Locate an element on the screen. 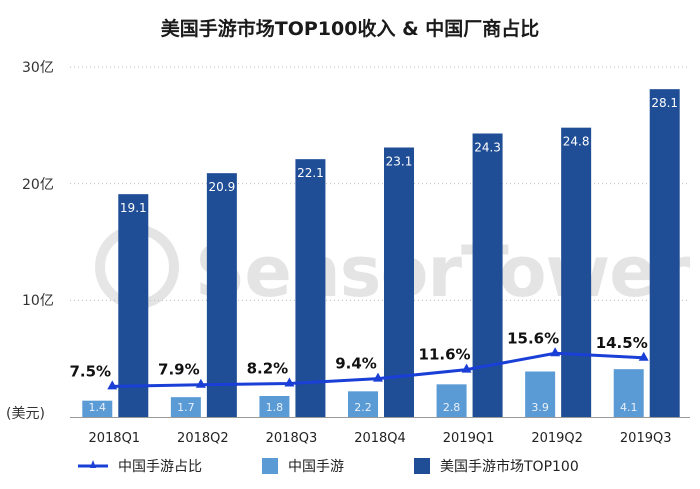  bar-label-us: 19.1 is located at coordinates (133, 208).